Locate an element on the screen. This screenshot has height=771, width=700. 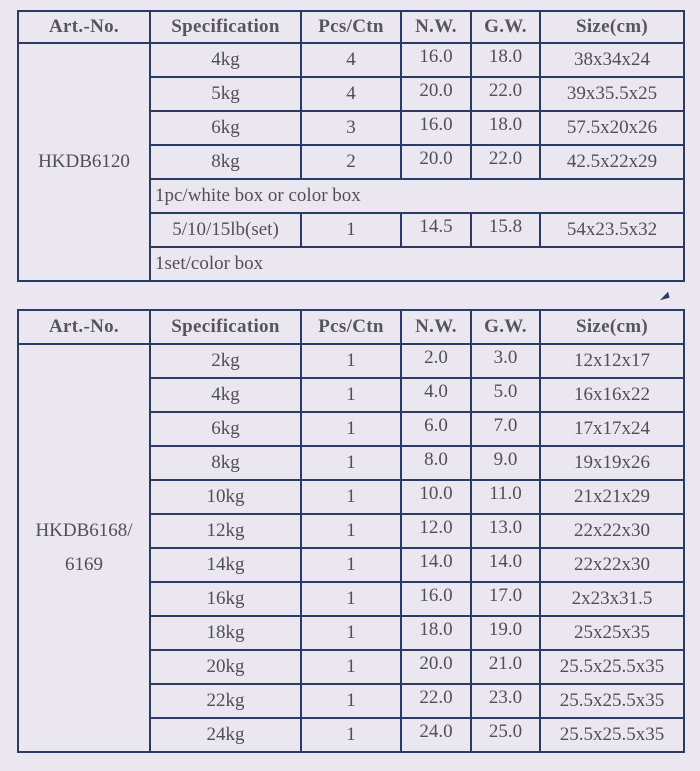
table-row: 22kg 1 22.0 23.0 25.5x25.5x35 is located at coordinates (351, 701).